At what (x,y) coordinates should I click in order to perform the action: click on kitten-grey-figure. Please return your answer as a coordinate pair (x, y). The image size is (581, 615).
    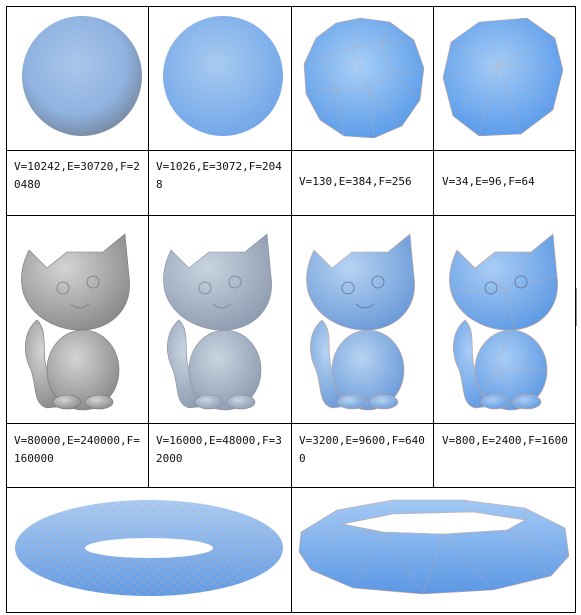
    Looking at the image, I should click on (77, 320).